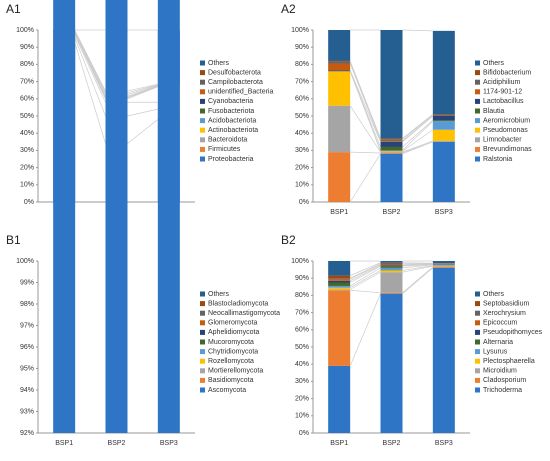 The height and width of the screenshot is (461, 550). What do you see at coordinates (13, 240) in the screenshot?
I see `panel-title: B1` at bounding box center [13, 240].